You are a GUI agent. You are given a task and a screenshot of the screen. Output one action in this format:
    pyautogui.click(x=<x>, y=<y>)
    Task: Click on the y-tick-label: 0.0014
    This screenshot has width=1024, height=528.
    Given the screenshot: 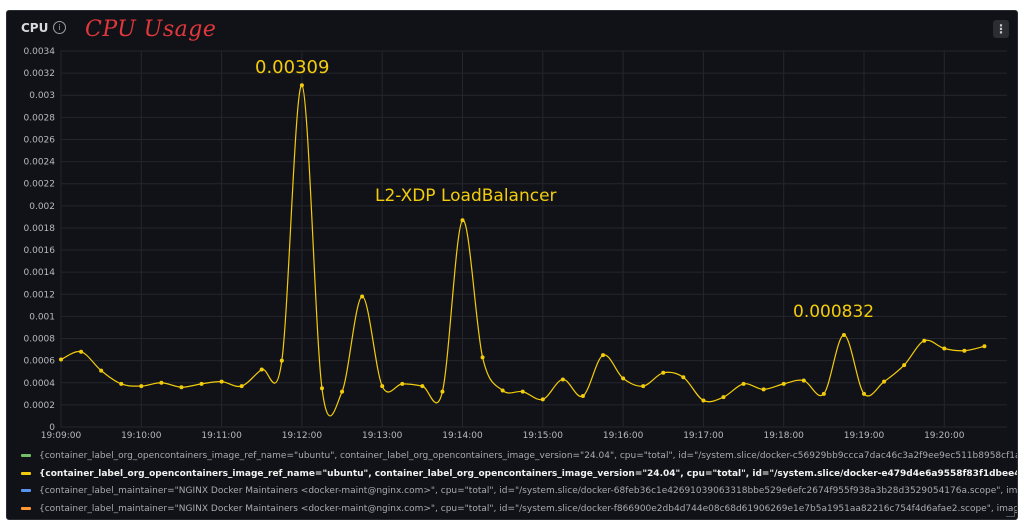 What is the action you would take?
    pyautogui.click(x=40, y=273)
    